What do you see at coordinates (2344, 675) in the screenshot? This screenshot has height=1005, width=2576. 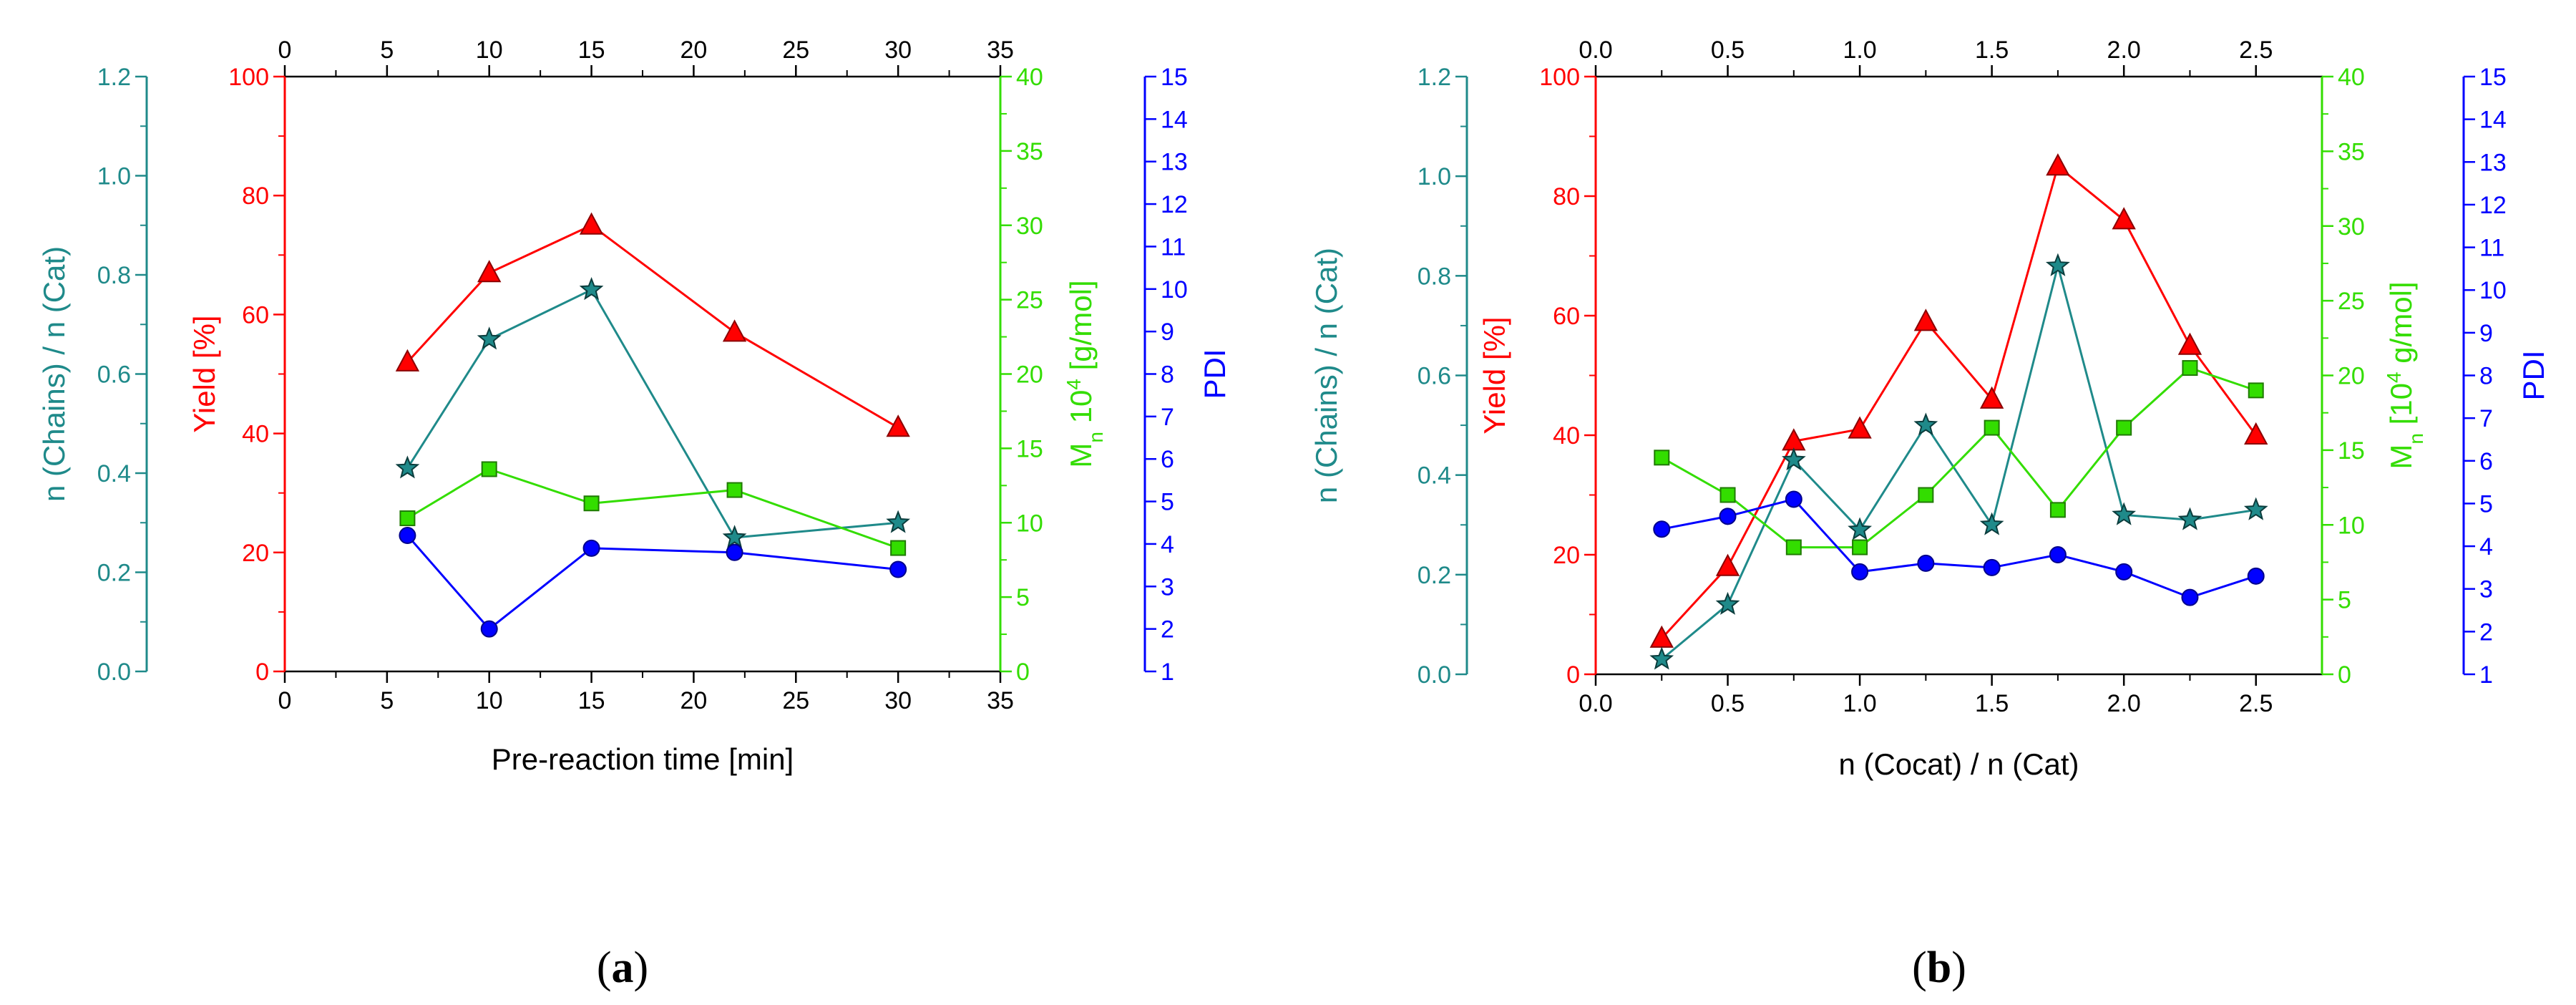 I see `panel-b-green-tick-label: 0` at bounding box center [2344, 675].